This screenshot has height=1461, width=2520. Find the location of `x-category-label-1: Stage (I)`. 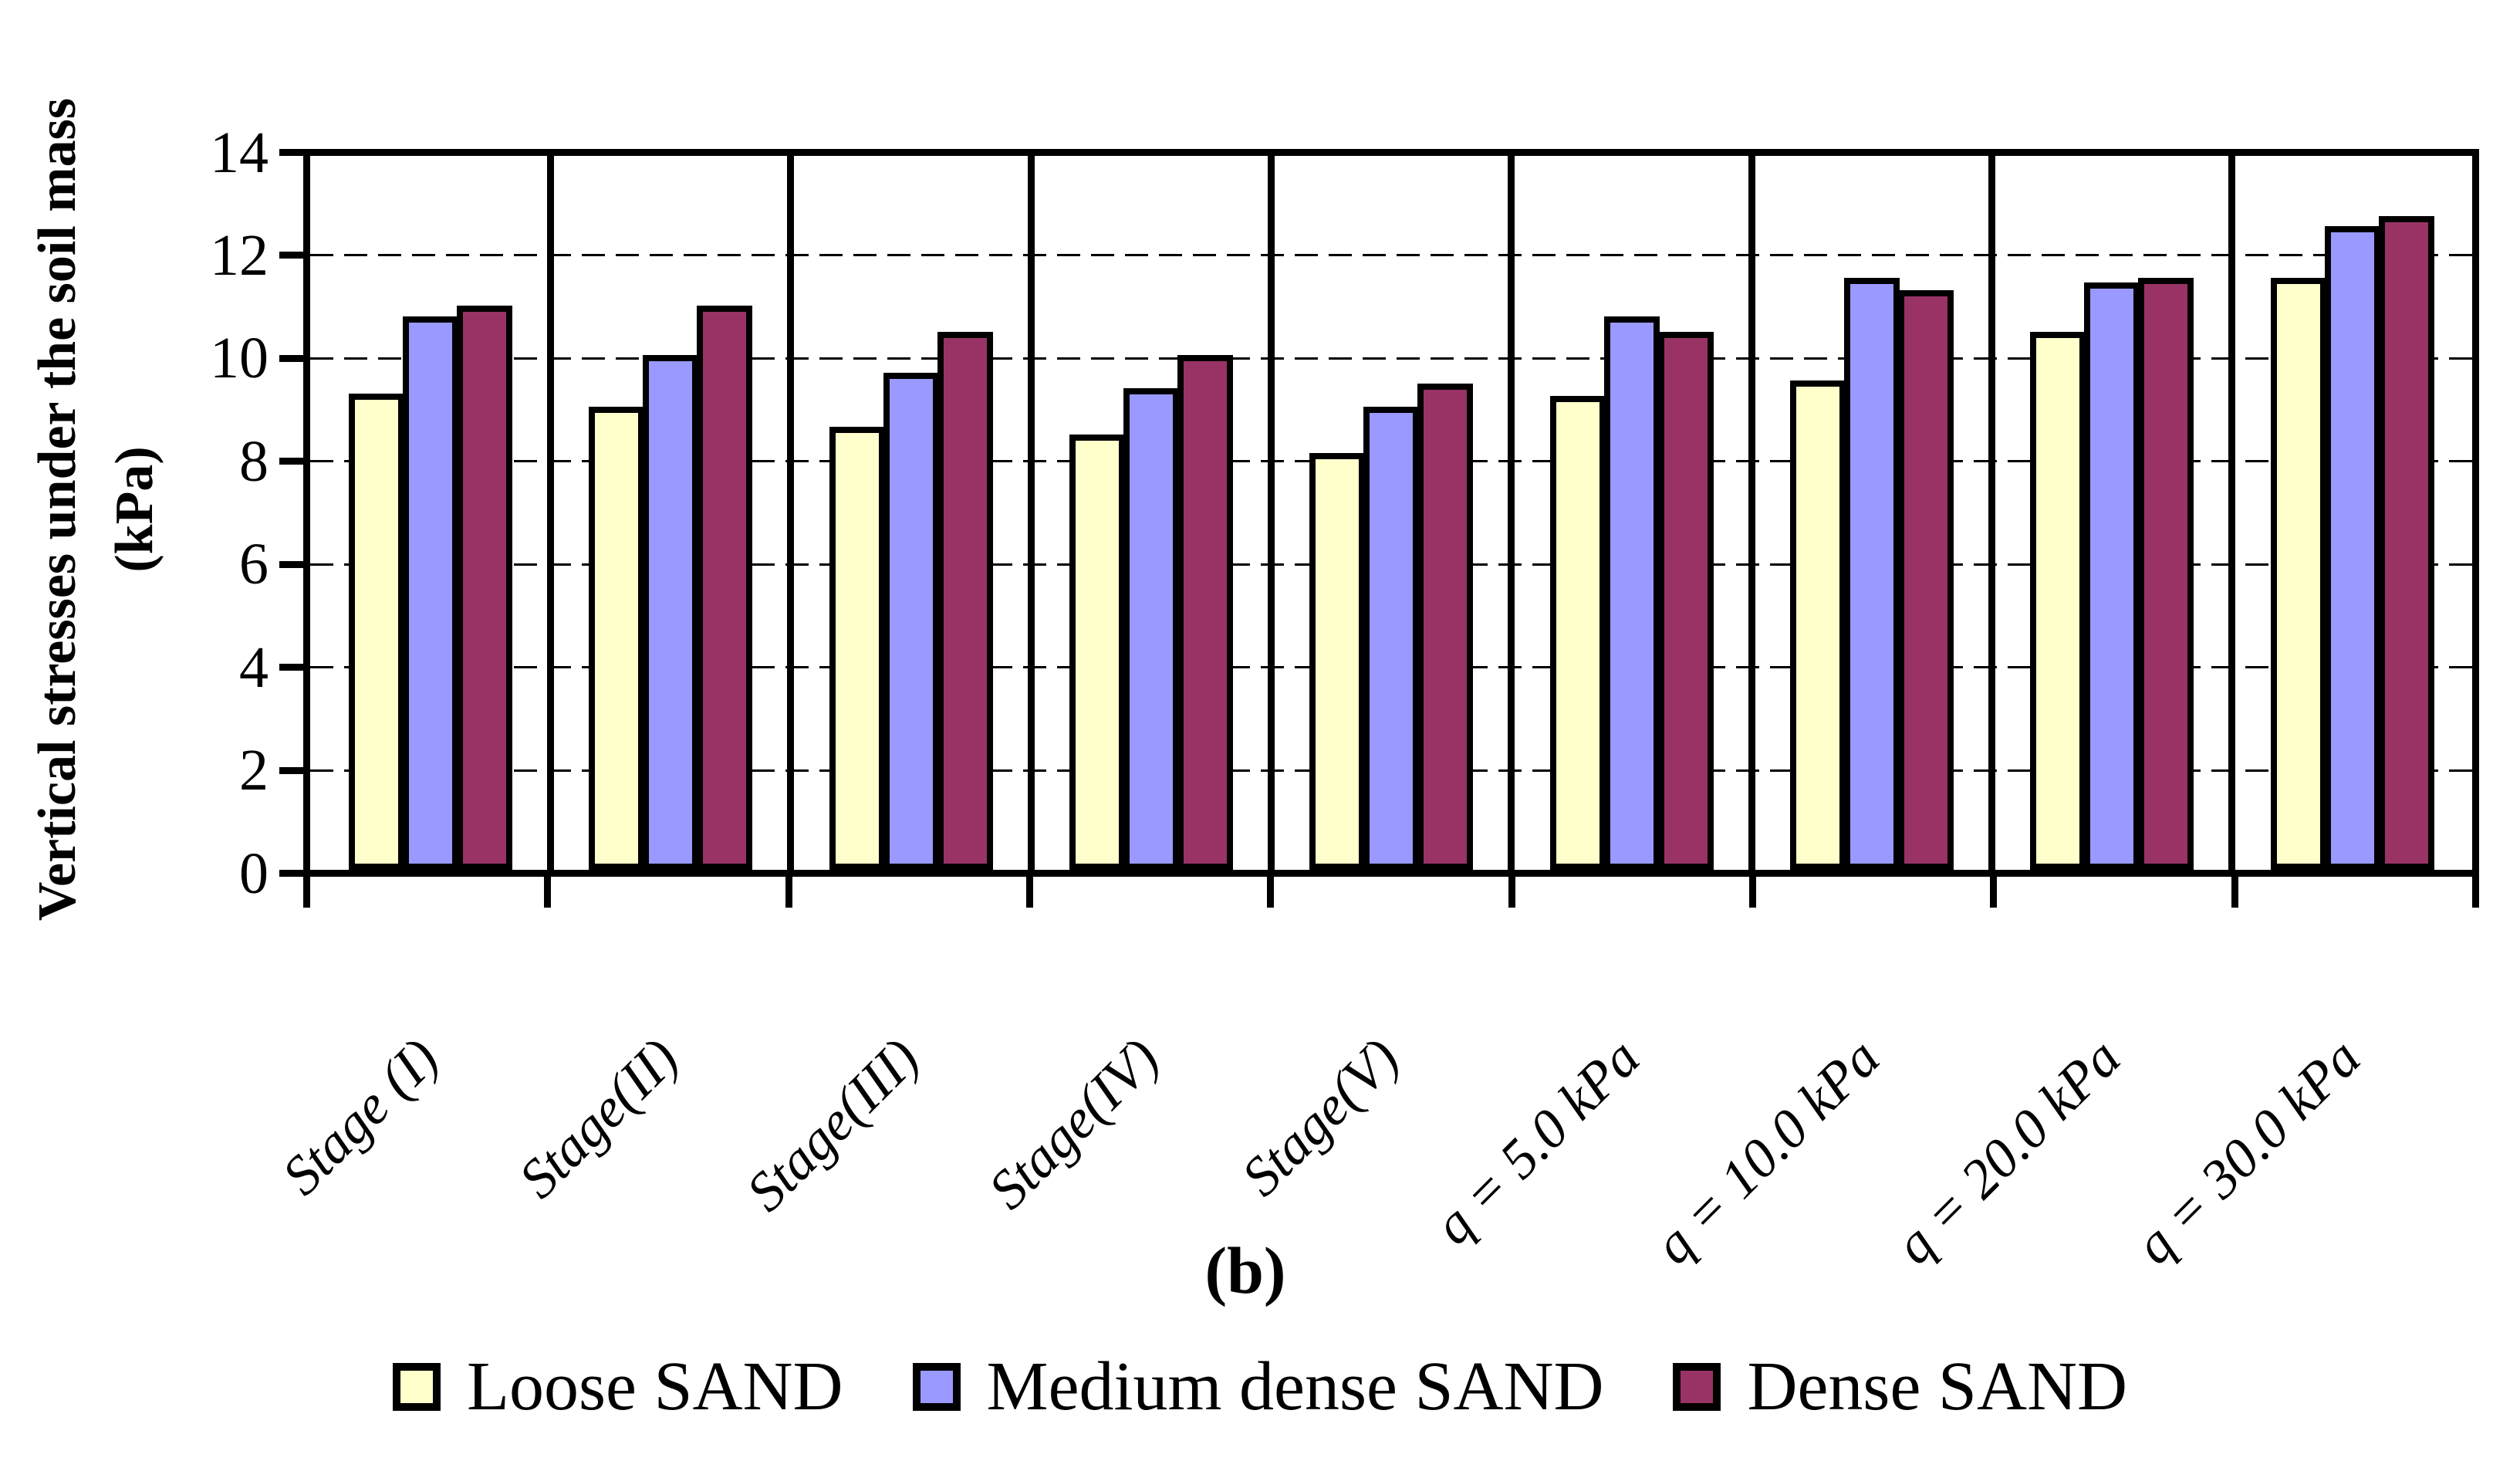

x-category-label-1: Stage (I) is located at coordinates (361, 1116).